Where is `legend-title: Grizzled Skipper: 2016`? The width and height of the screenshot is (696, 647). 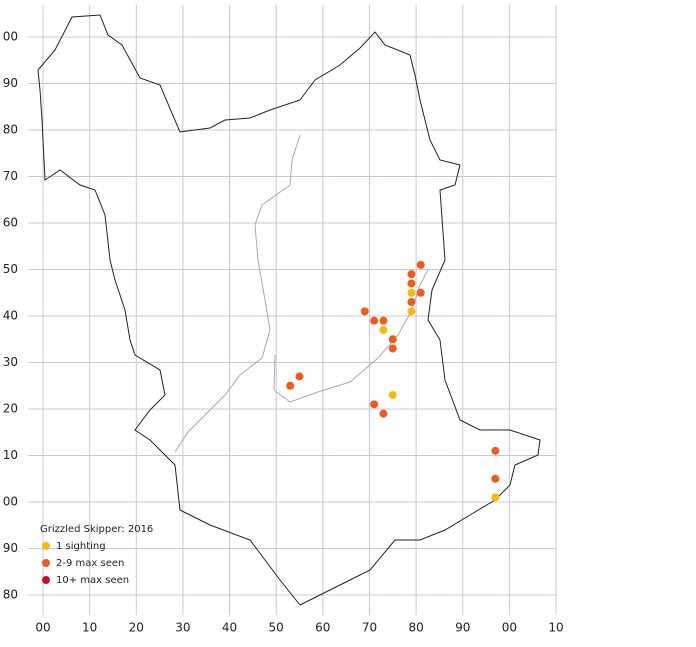
legend-title: Grizzled Skipper: 2016 is located at coordinates (96, 529).